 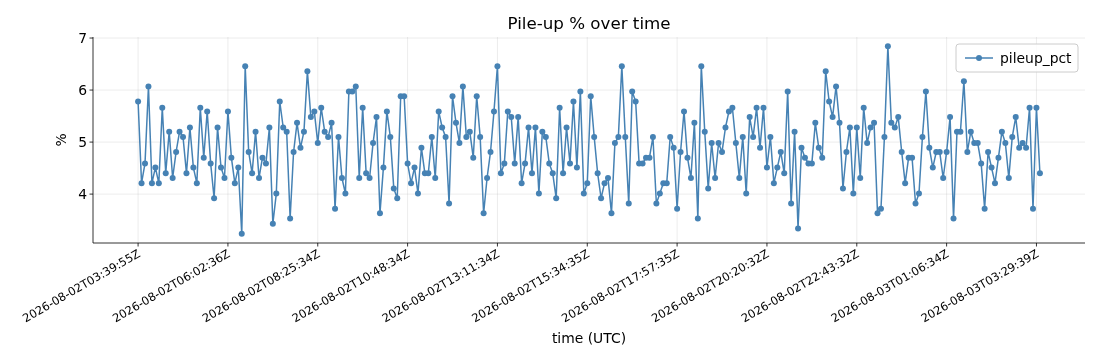 What do you see at coordinates (82, 141) in the screenshot?
I see `y-tick-label: 5` at bounding box center [82, 141].